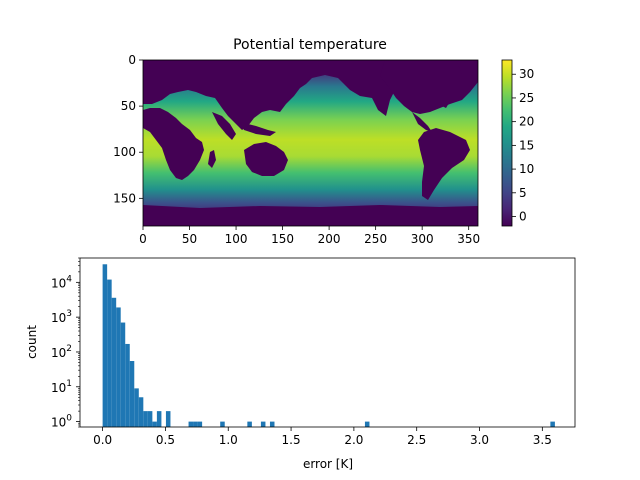 Image resolution: width=640 pixels, height=480 pixels. Describe the element at coordinates (124, 152) in the screenshot. I see `map-y-tick-label: 100` at that location.